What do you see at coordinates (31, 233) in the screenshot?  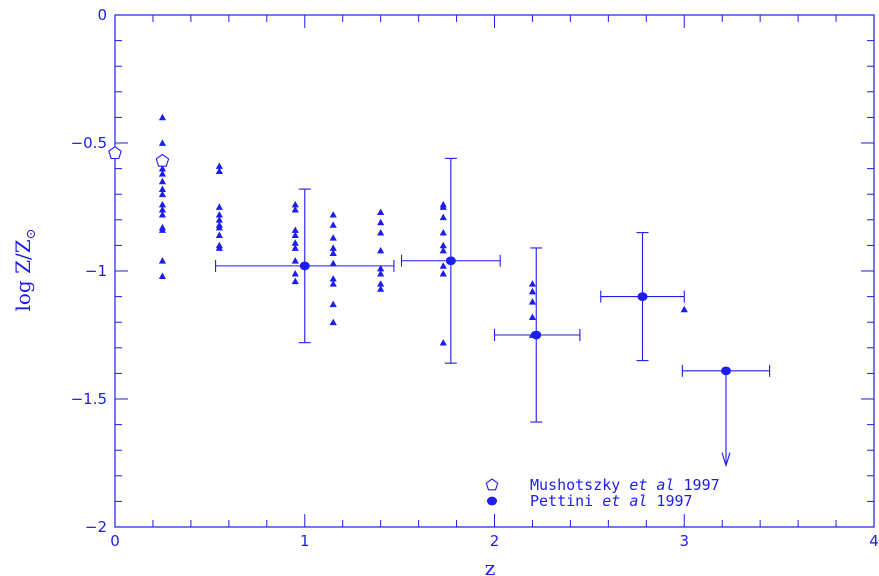 I see `y-axis-label-sub: ⊙` at bounding box center [31, 233].